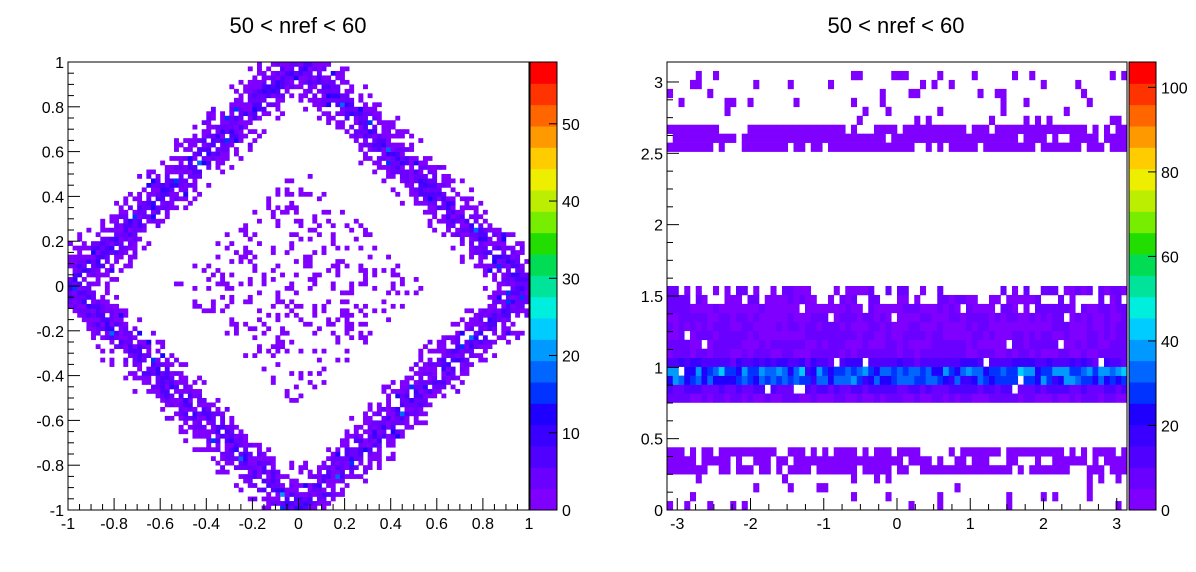 The height and width of the screenshot is (572, 1196). What do you see at coordinates (543, 201) in the screenshot?
I see `colorbar-swatch` at bounding box center [543, 201].